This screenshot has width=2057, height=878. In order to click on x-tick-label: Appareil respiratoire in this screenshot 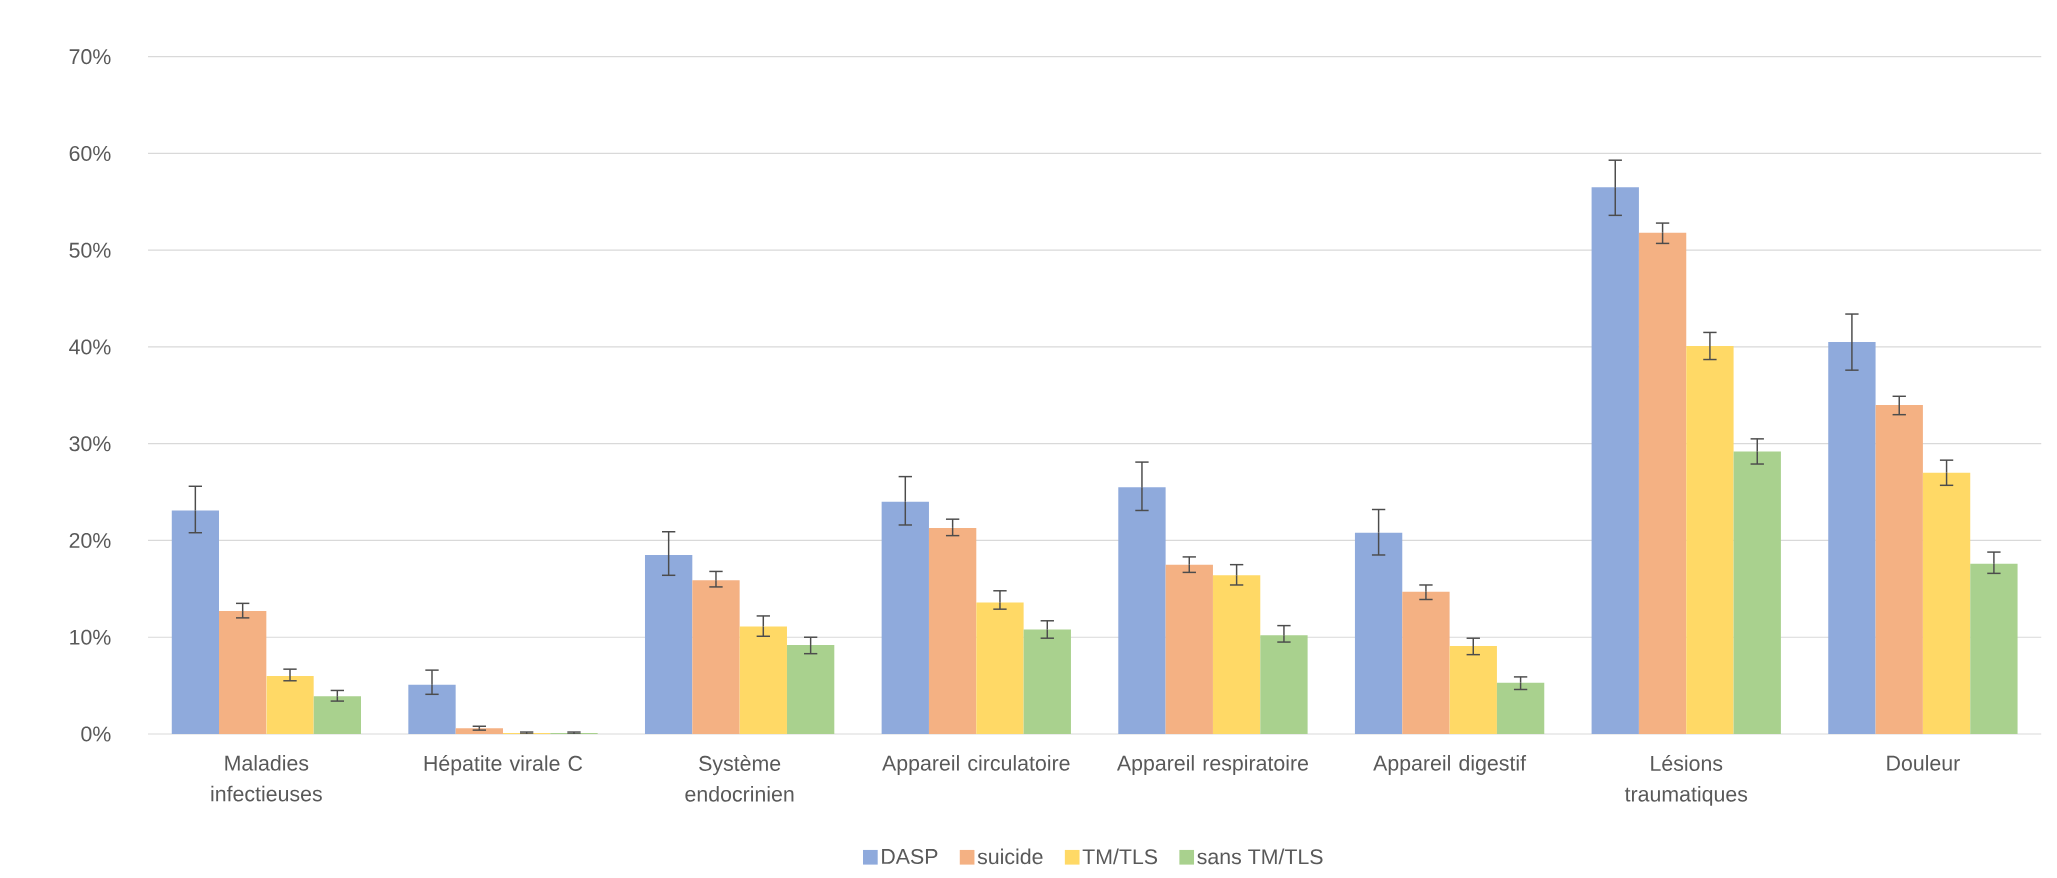, I will do `click(1212, 765)`.